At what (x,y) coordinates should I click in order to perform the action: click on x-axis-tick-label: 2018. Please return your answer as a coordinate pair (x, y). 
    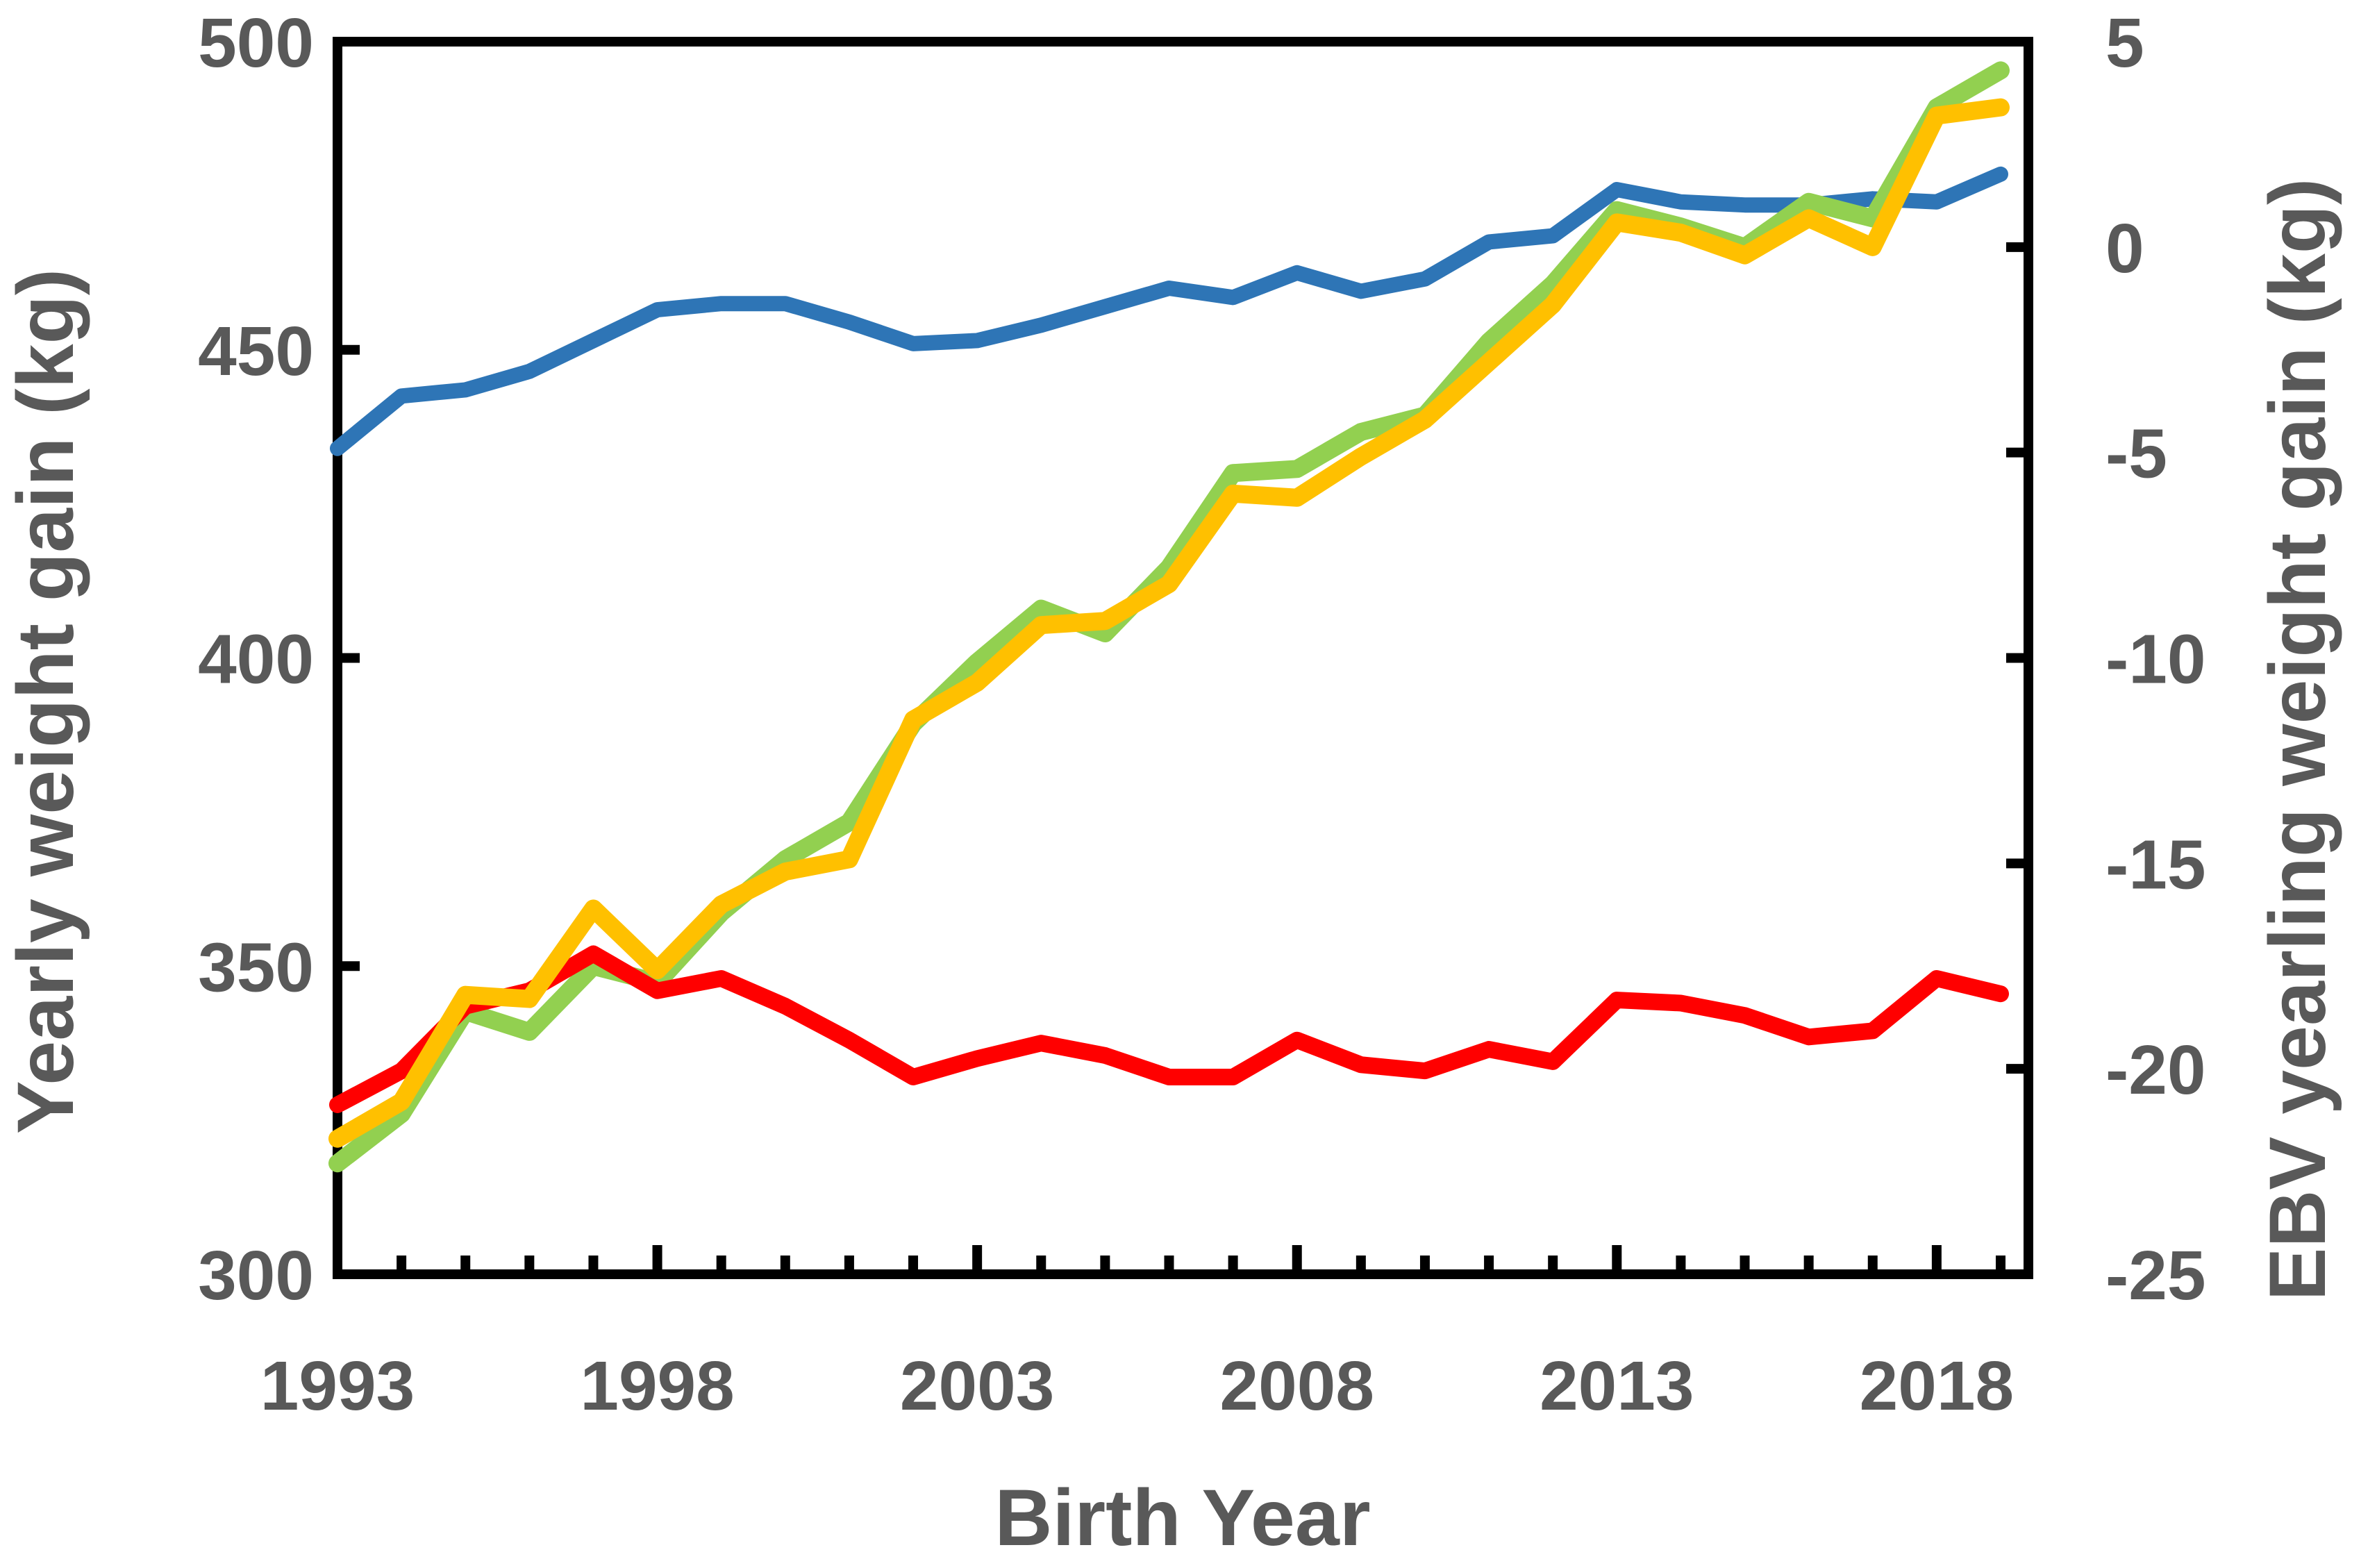
    Looking at the image, I should click on (1937, 1386).